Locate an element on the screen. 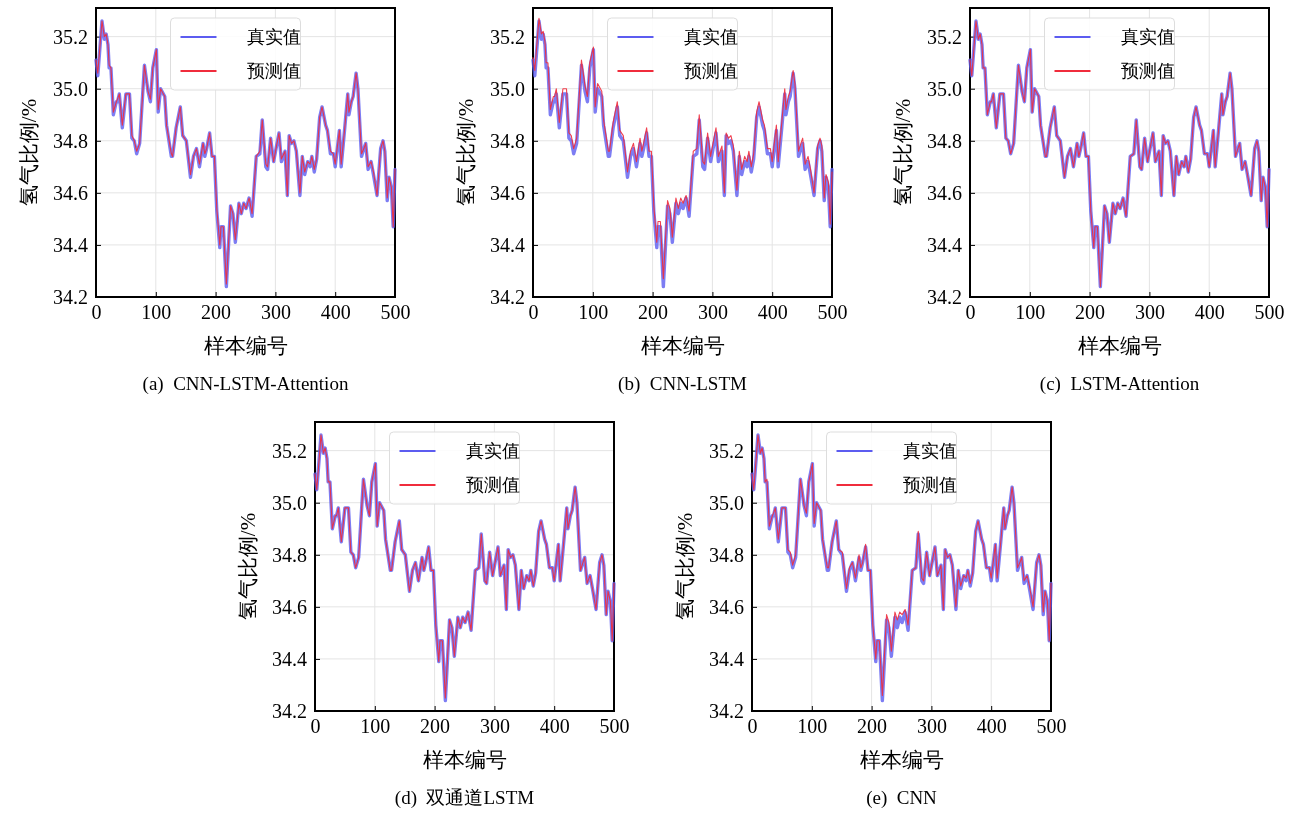 The height and width of the screenshot is (816, 1303). text: (d) 双通道LSTM is located at coordinates (464, 798).